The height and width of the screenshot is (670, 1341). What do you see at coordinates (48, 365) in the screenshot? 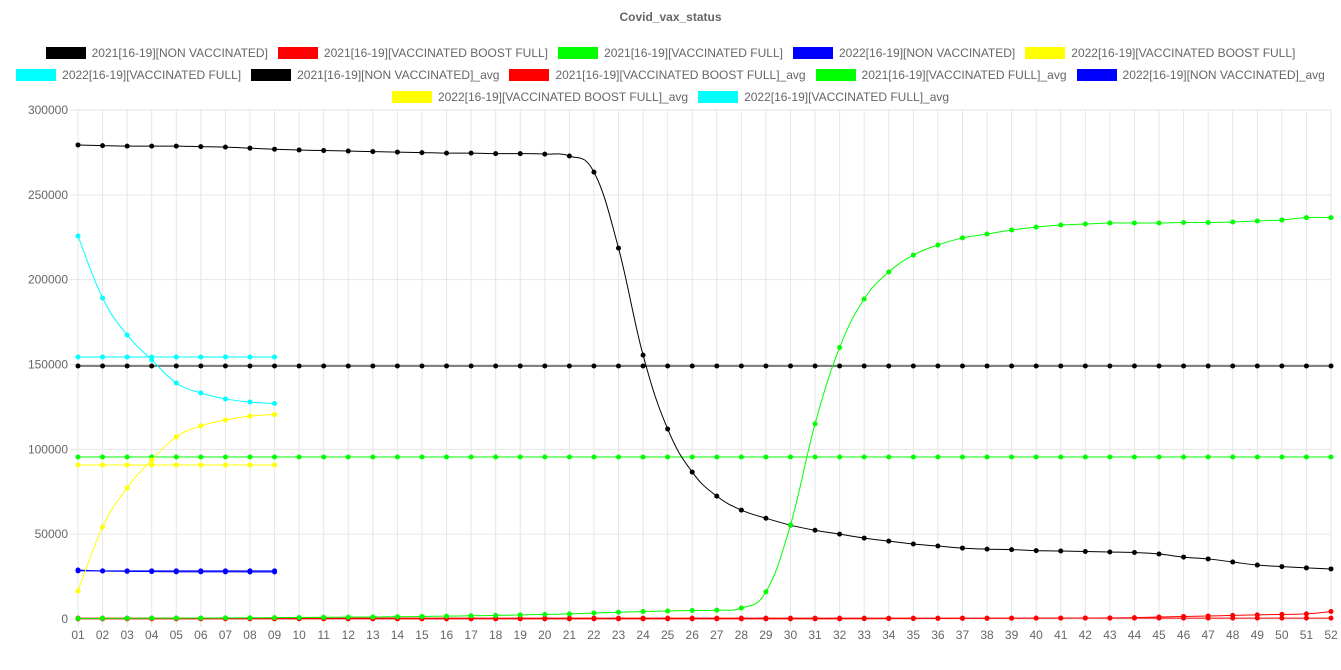
I see `y-tick-label: 150000` at bounding box center [48, 365].